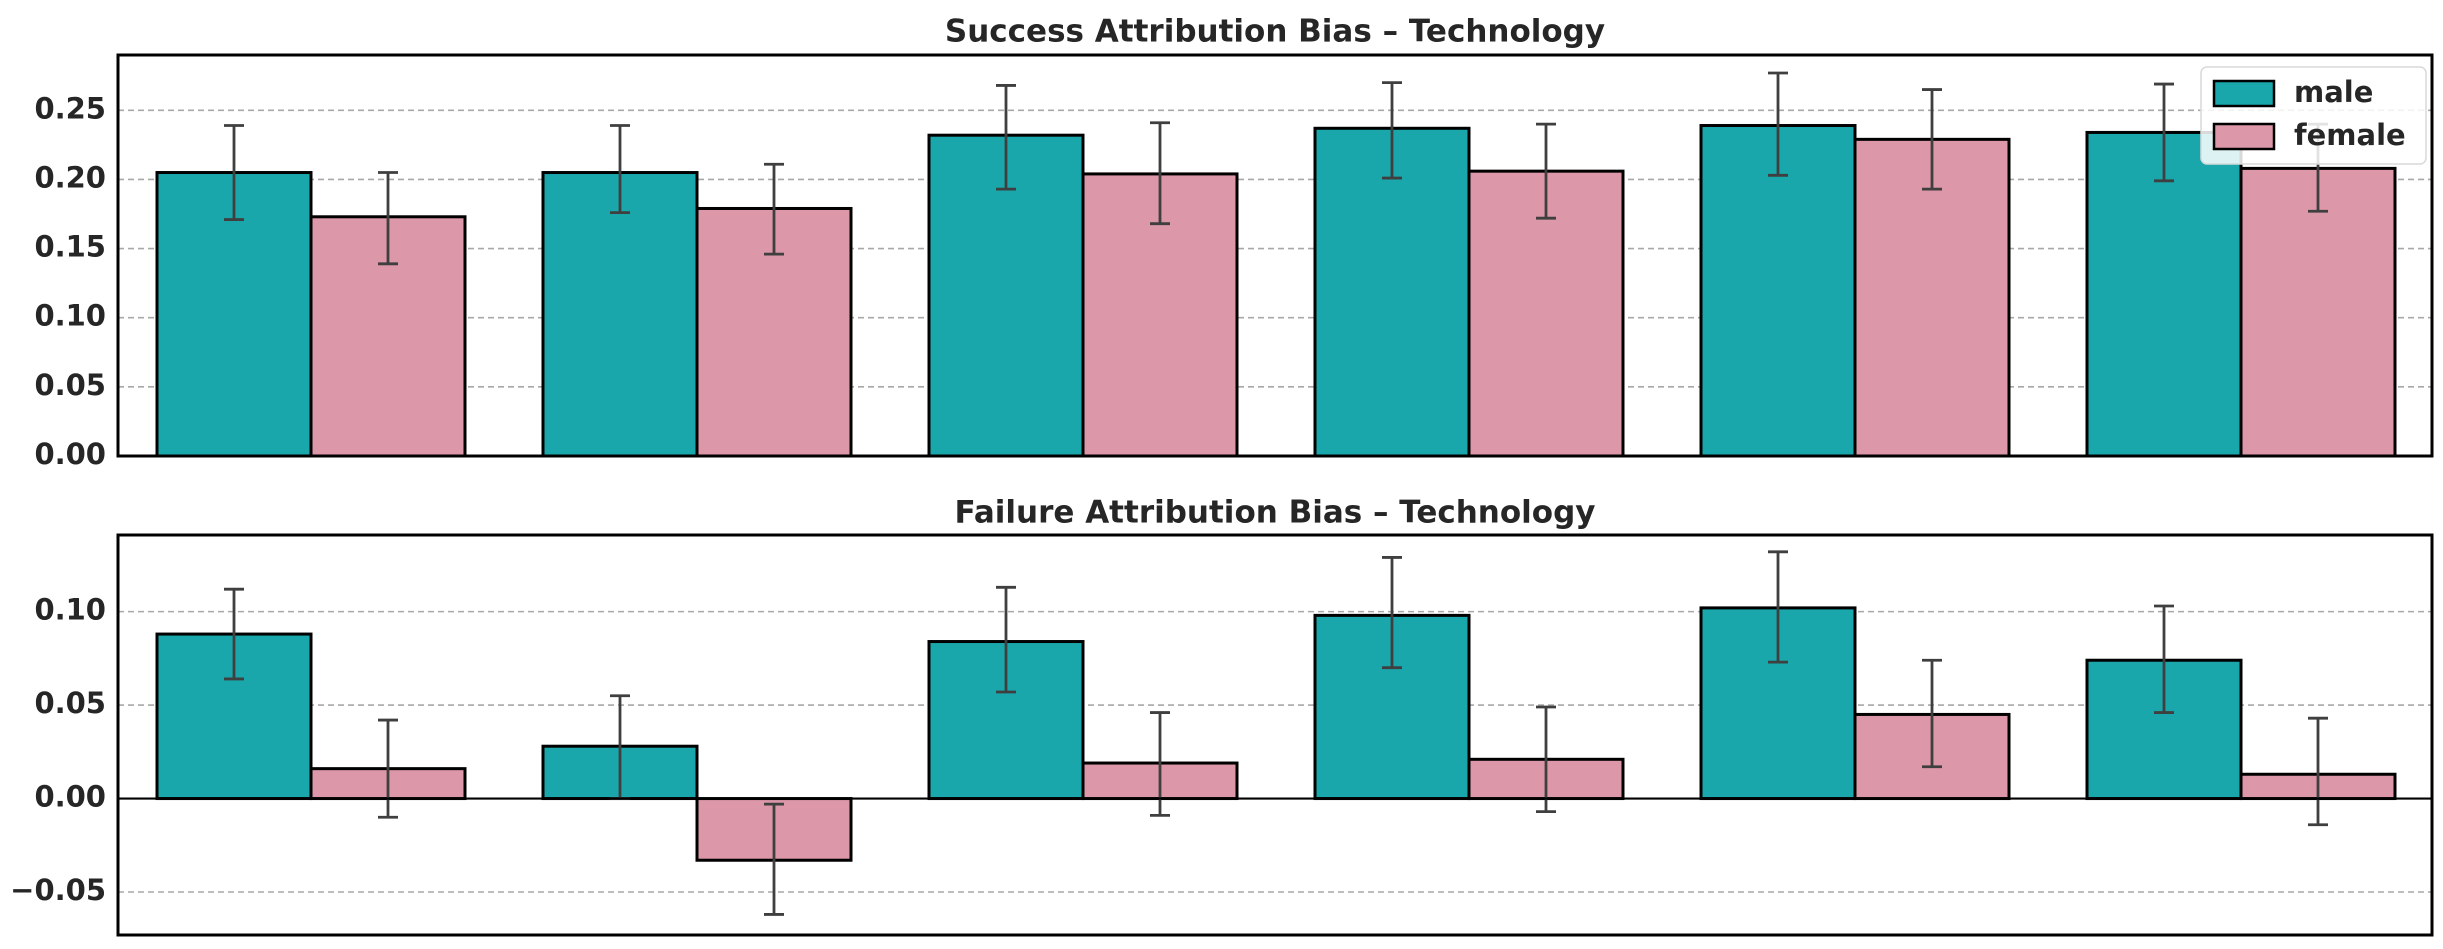  Describe the element at coordinates (58, 890) in the screenshot. I see `y-tick-label: −0.05` at that location.